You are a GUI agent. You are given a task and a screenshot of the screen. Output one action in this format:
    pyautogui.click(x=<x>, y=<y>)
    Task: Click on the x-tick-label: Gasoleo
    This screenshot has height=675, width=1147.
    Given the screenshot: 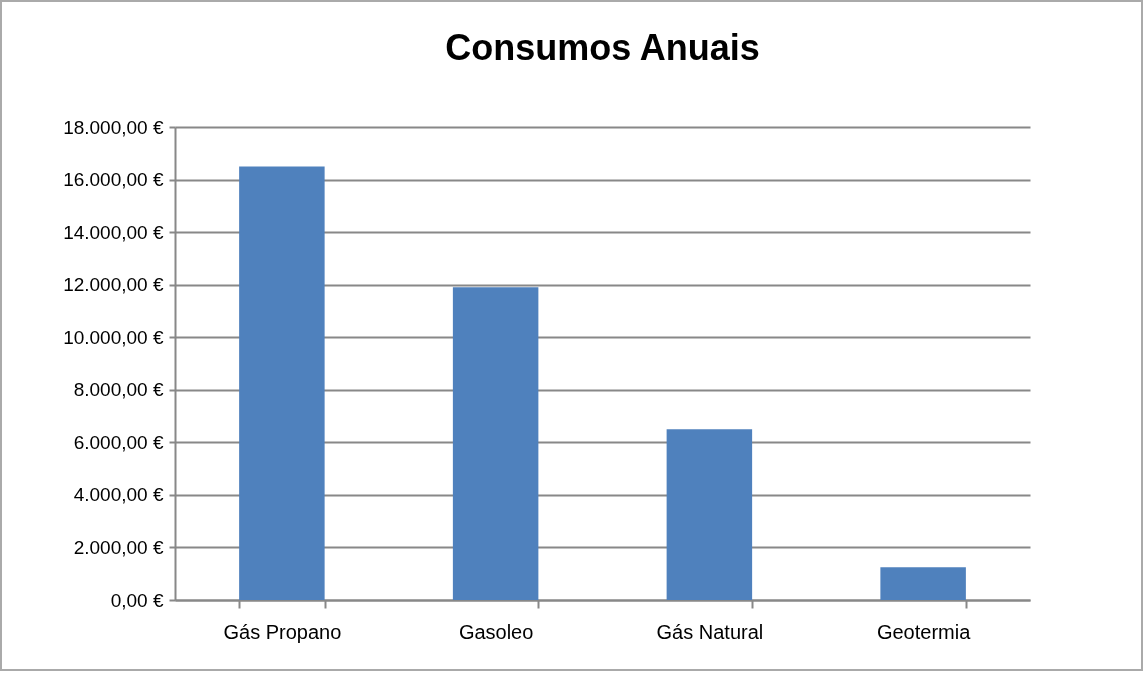 What is the action you would take?
    pyautogui.click(x=496, y=631)
    